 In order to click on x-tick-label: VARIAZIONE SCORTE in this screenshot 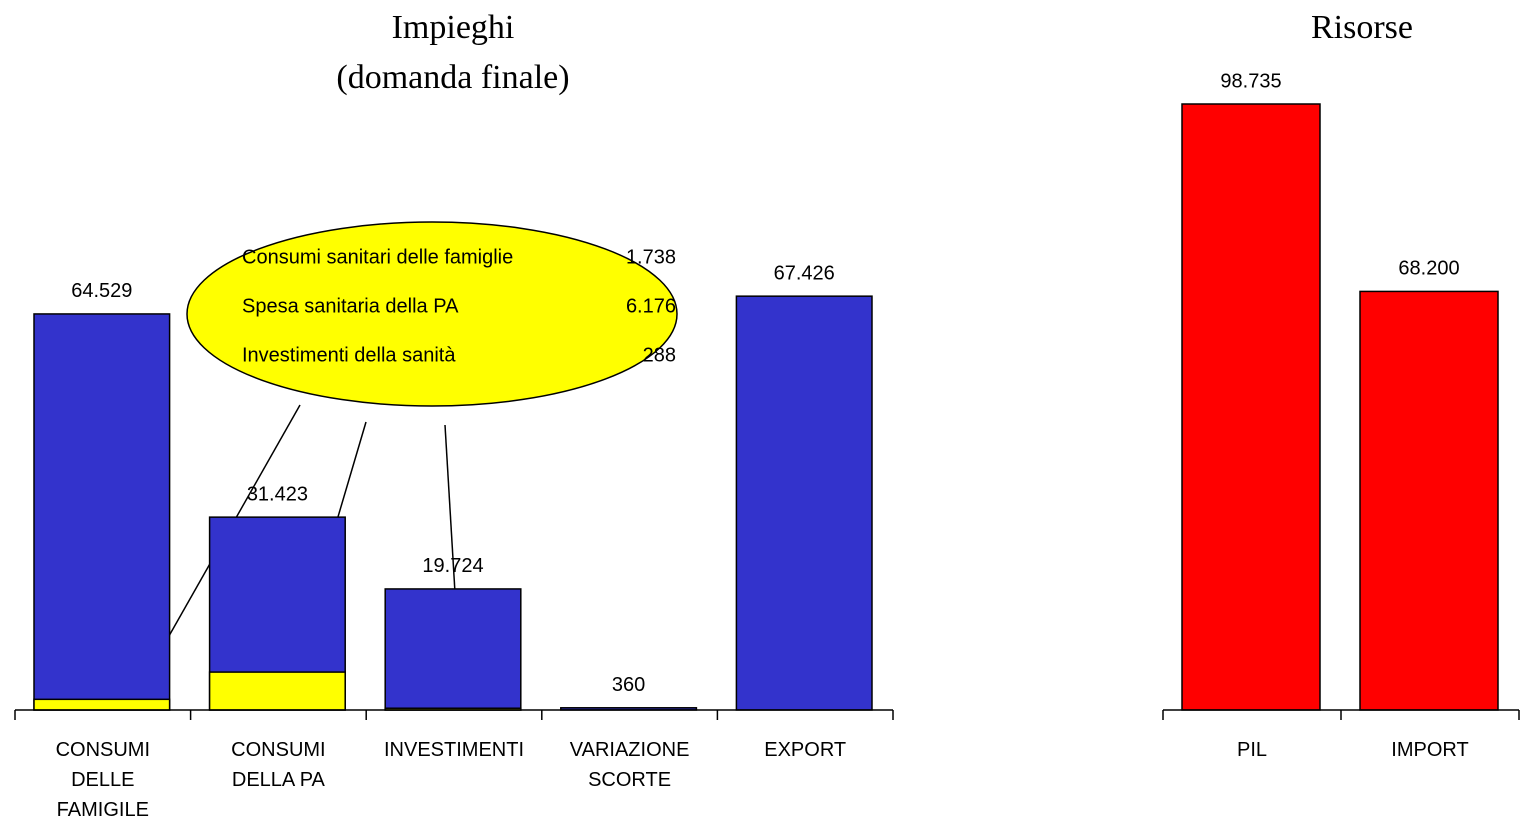, I will do `click(629, 765)`.